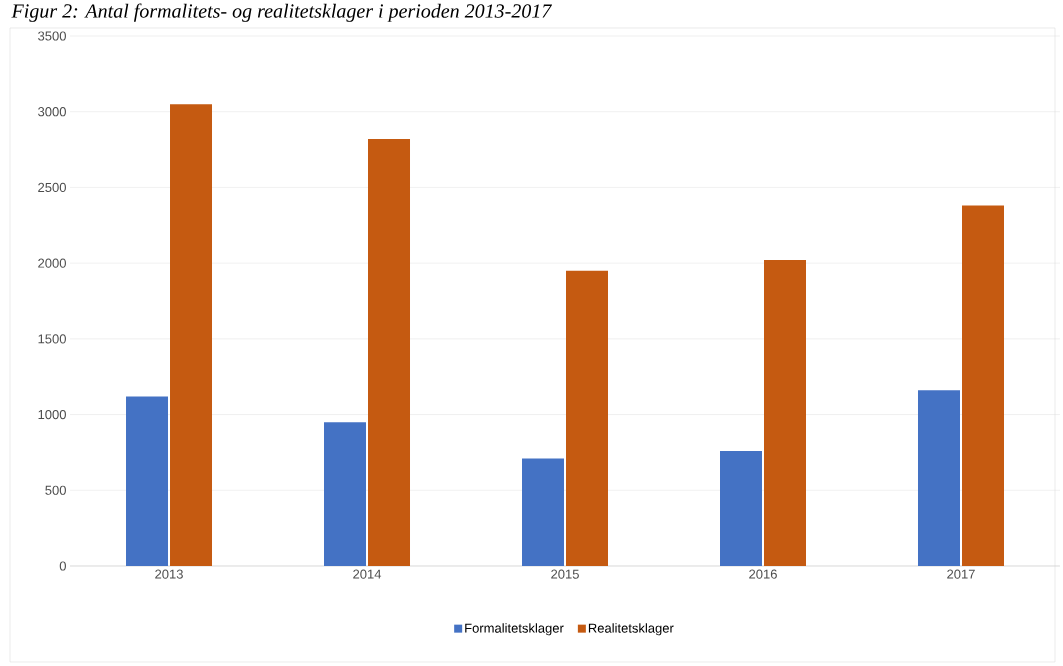 The width and height of the screenshot is (1063, 666). I want to click on chart-title: Figur 2: Antal formalitets- og realitetsklager i perioden 2013-2017, so click(282, 12).